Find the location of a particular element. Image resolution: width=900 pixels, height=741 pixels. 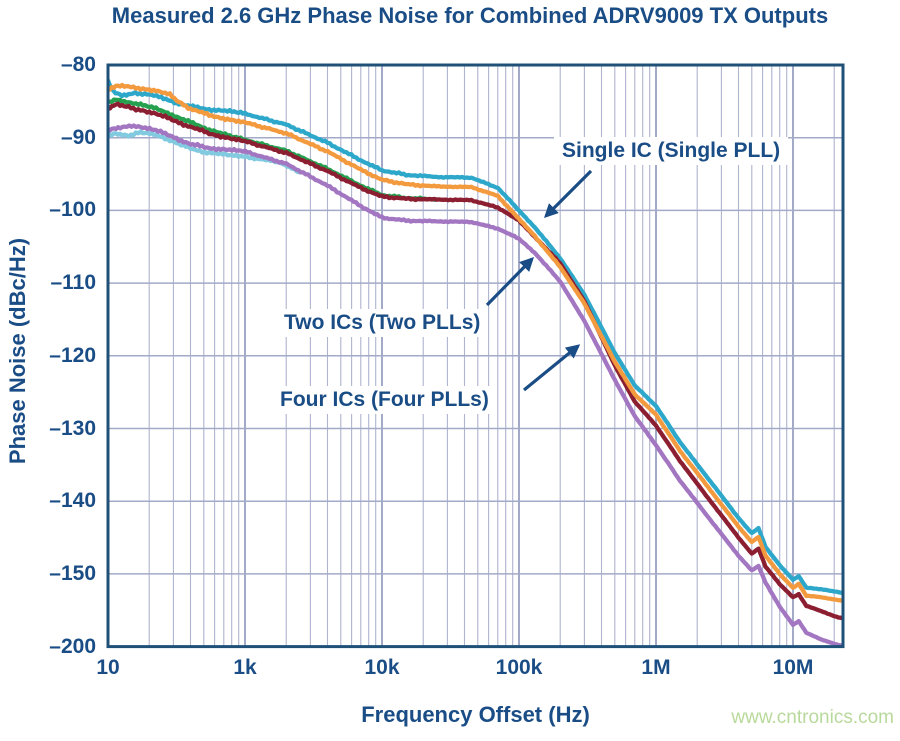

y-tick--140: –140 is located at coordinates (72, 501).